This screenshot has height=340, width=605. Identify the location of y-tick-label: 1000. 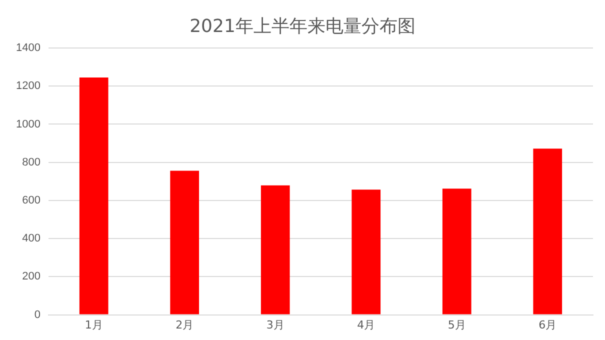
(28, 124).